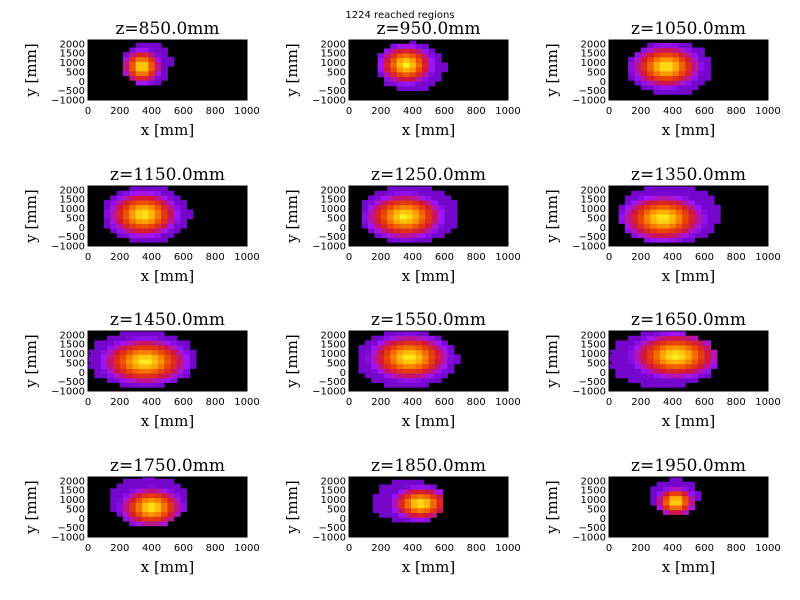  Describe the element at coordinates (68, 247) in the screenshot. I see `y-tick-label: −1000` at that location.